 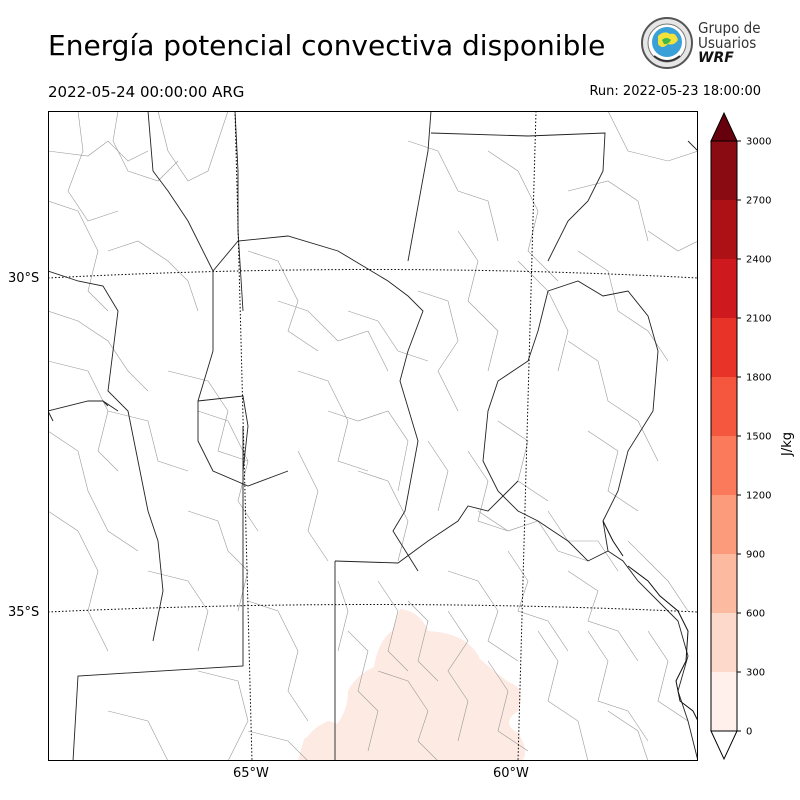 What do you see at coordinates (412, 685) in the screenshot?
I see `cape-field-shading` at bounding box center [412, 685].